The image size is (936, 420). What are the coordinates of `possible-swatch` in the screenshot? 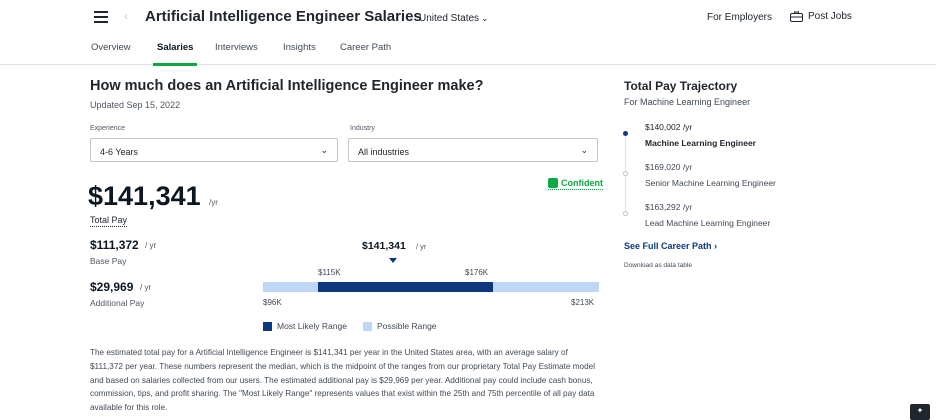 It's located at (367, 326).